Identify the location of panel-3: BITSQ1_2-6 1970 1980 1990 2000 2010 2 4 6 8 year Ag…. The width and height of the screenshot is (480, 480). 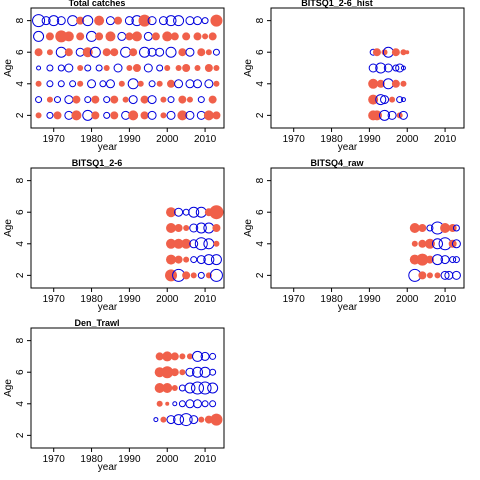
(114, 235).